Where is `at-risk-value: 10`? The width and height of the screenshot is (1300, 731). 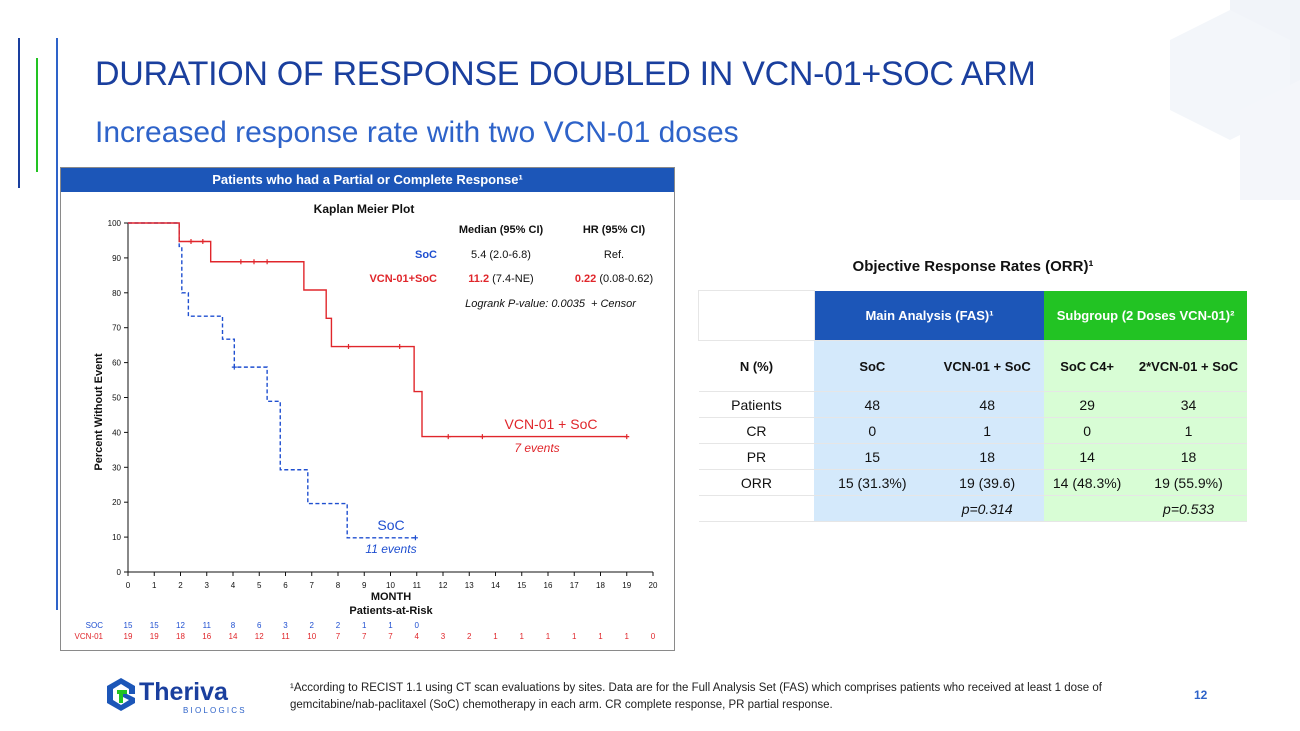
at-risk-value: 10 is located at coordinates (311, 636).